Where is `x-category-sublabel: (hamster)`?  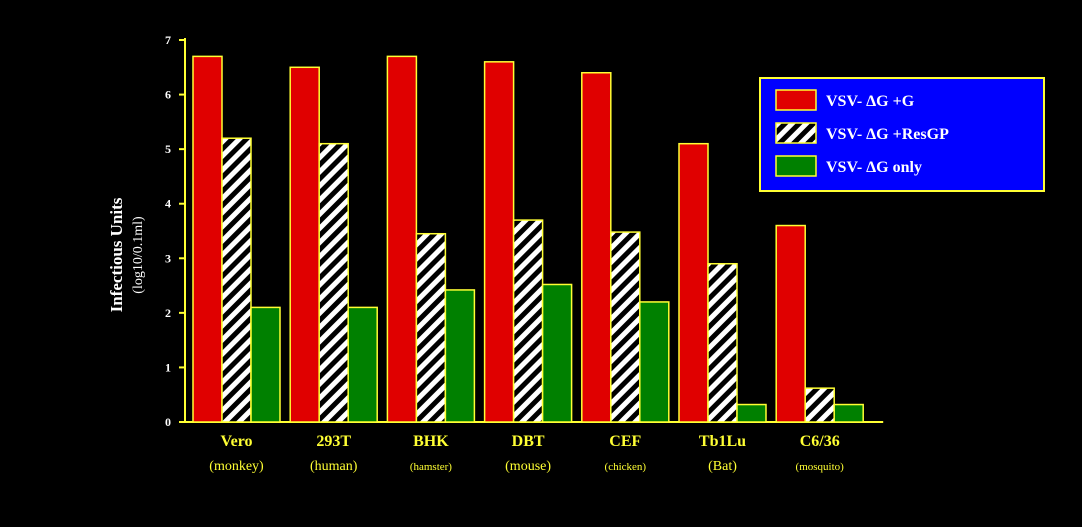
x-category-sublabel: (hamster) is located at coordinates (431, 467).